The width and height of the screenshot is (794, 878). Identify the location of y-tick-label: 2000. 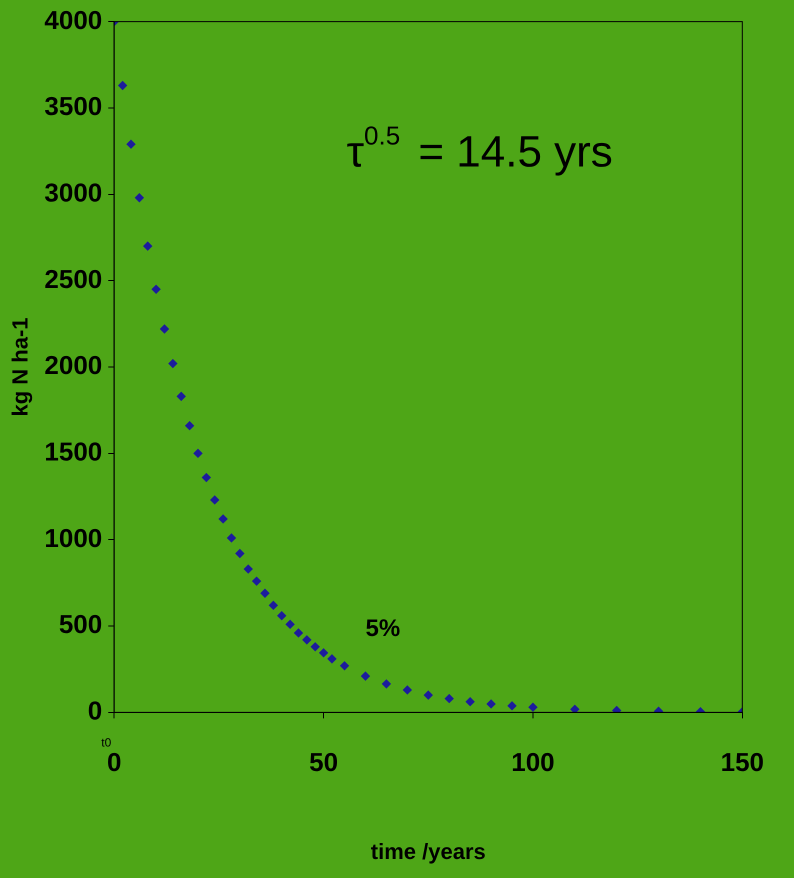
(73, 365).